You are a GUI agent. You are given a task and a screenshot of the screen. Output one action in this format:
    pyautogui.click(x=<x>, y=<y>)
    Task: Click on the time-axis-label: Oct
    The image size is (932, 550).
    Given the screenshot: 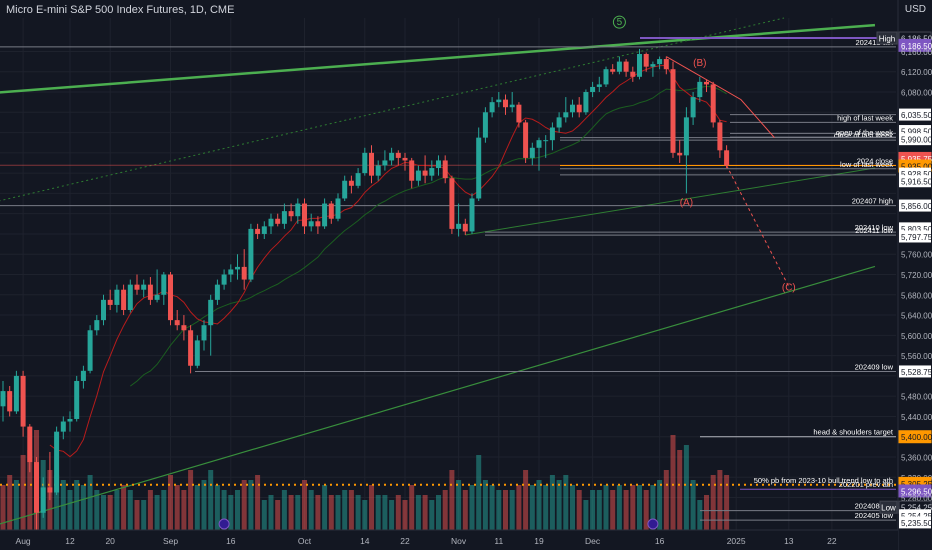 What is the action you would take?
    pyautogui.click(x=305, y=541)
    